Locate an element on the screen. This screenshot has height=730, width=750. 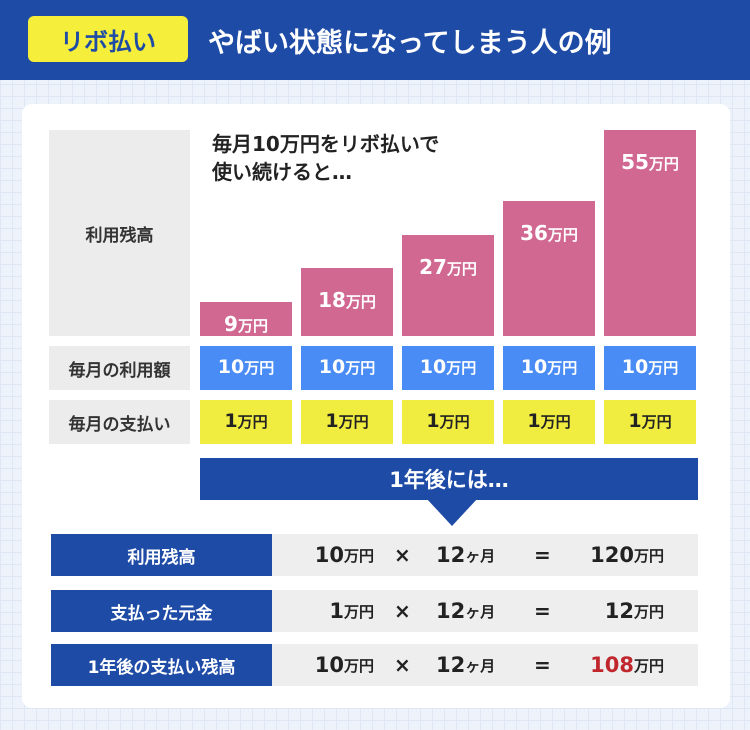
summary-row-label: 1年後の支払い残高 is located at coordinates (161, 665).